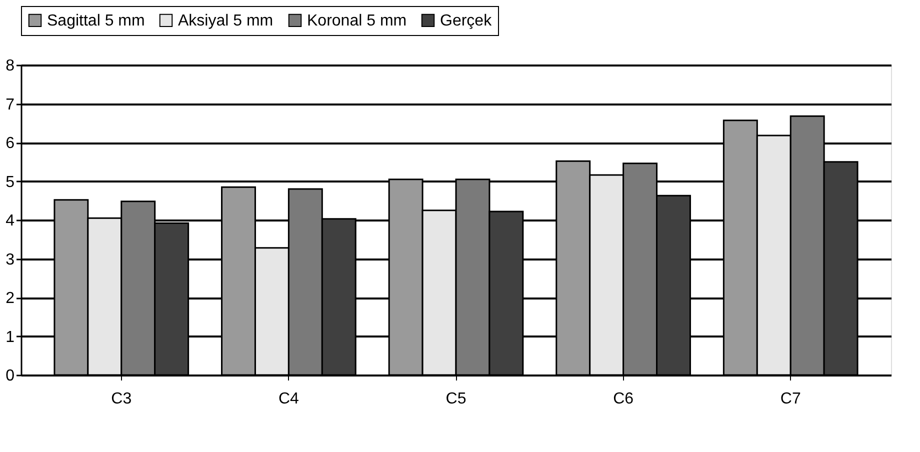 The image size is (920, 452). I want to click on x-tick-label: C6, so click(623, 399).